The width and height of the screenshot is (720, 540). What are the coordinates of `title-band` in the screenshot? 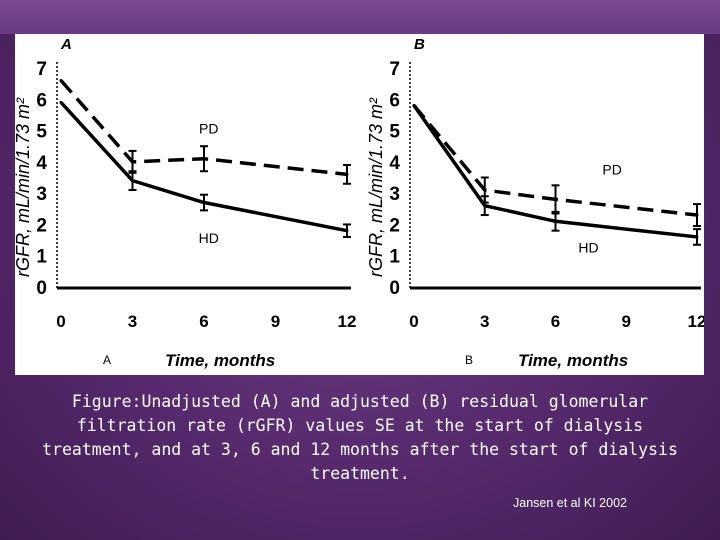 It's located at (360, 17).